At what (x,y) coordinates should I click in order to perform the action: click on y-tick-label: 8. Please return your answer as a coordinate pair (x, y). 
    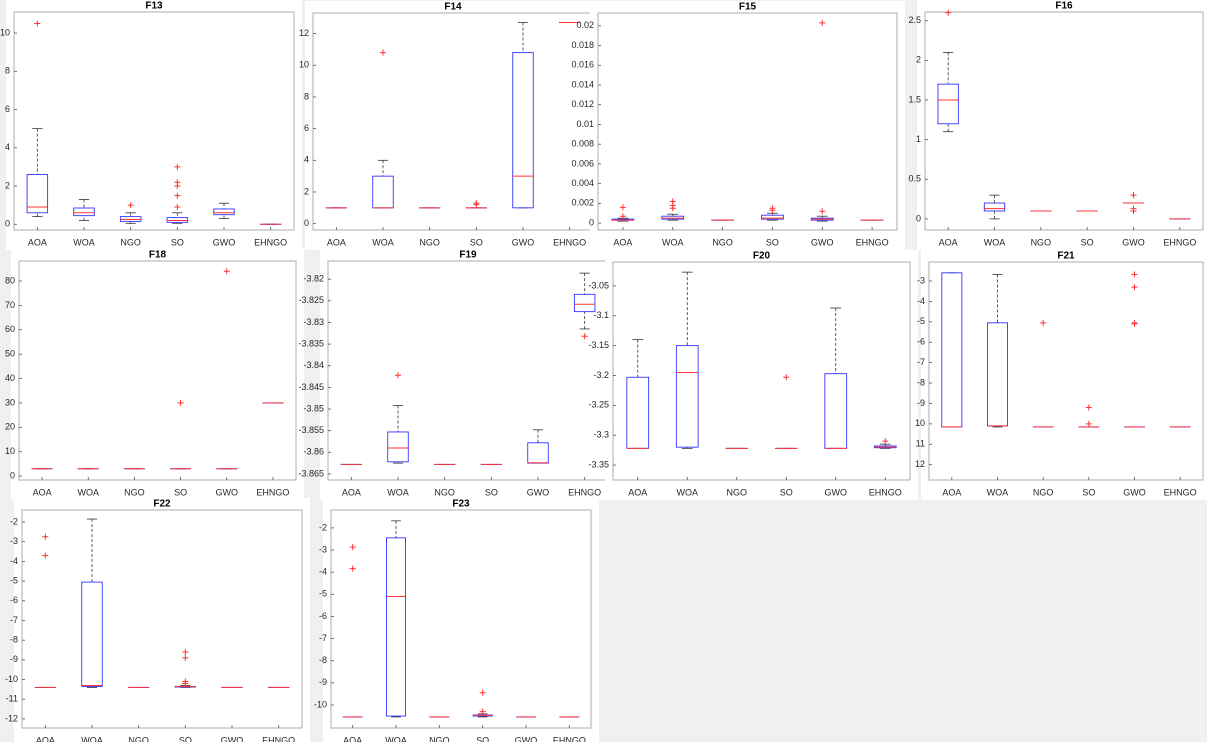
    Looking at the image, I should click on (7, 71).